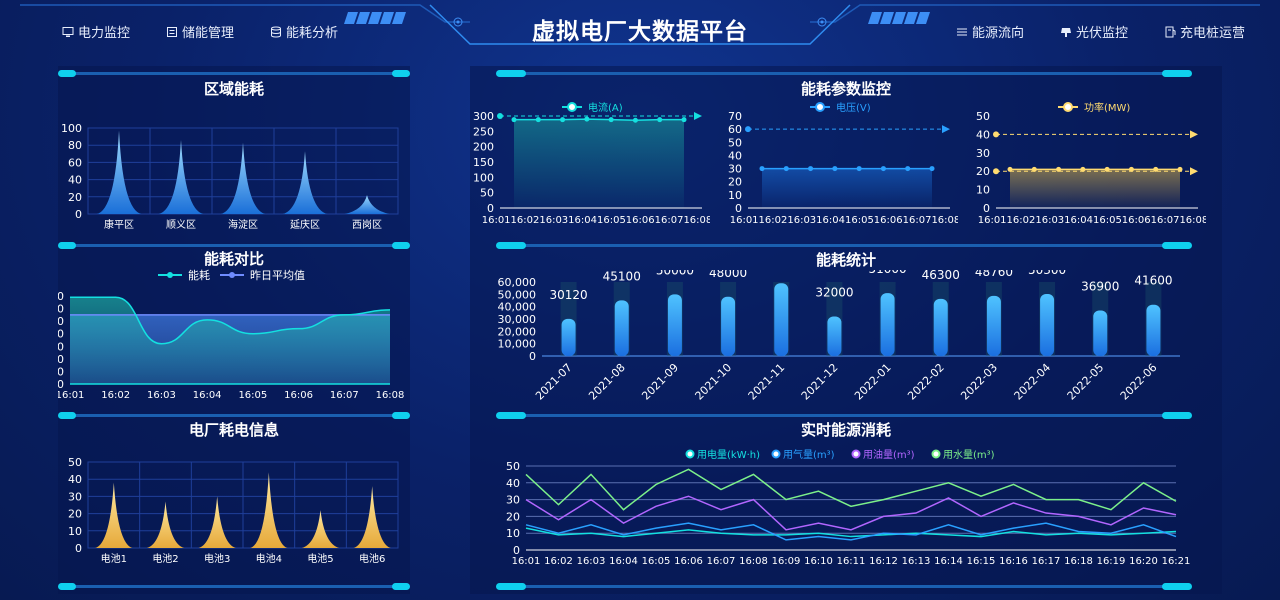 This screenshot has height=600, width=1280. I want to click on nav-item-energy-flow: 能源流向, so click(990, 31).